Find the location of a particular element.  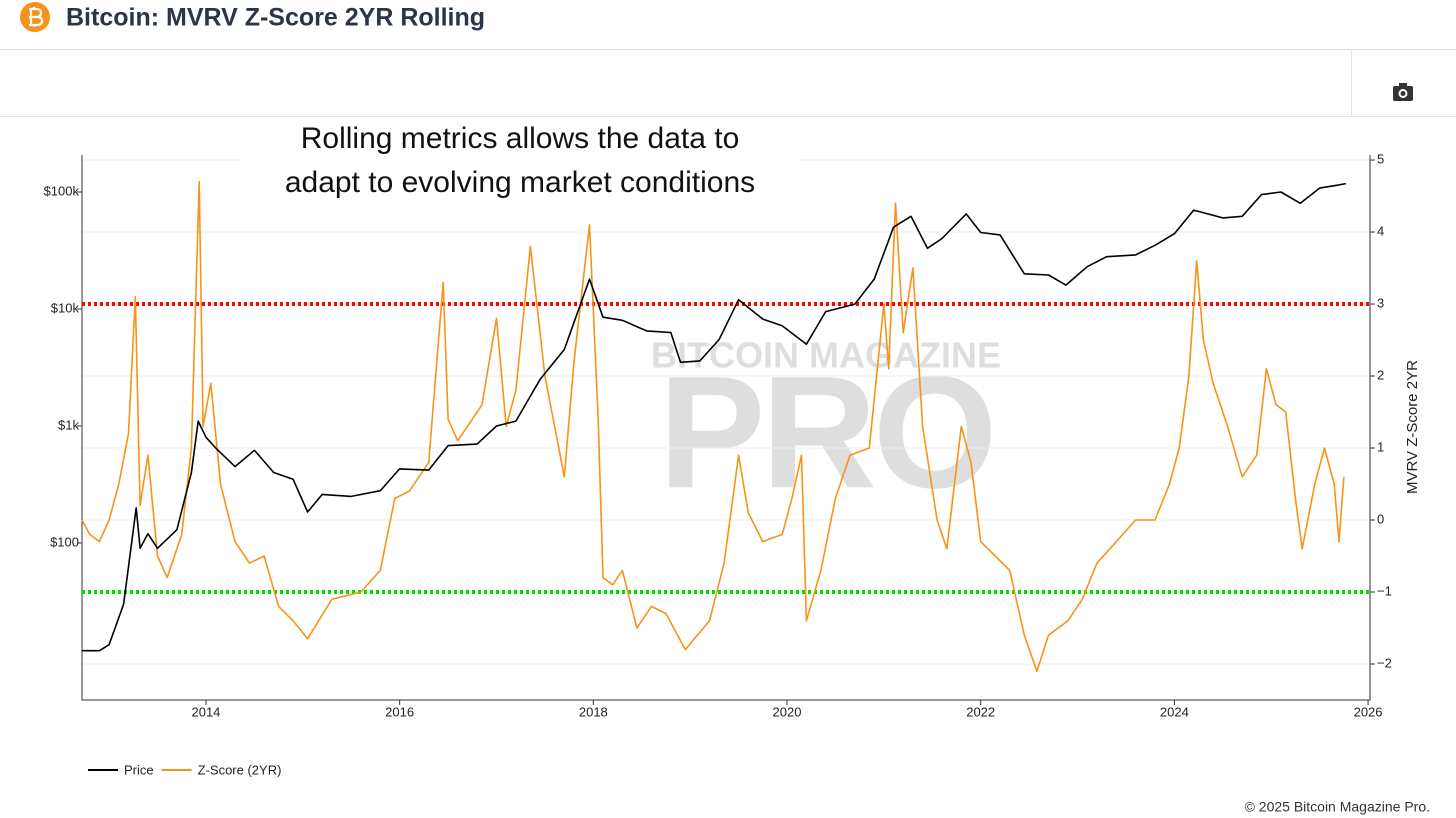

legend-label: Price is located at coordinates (139, 769).